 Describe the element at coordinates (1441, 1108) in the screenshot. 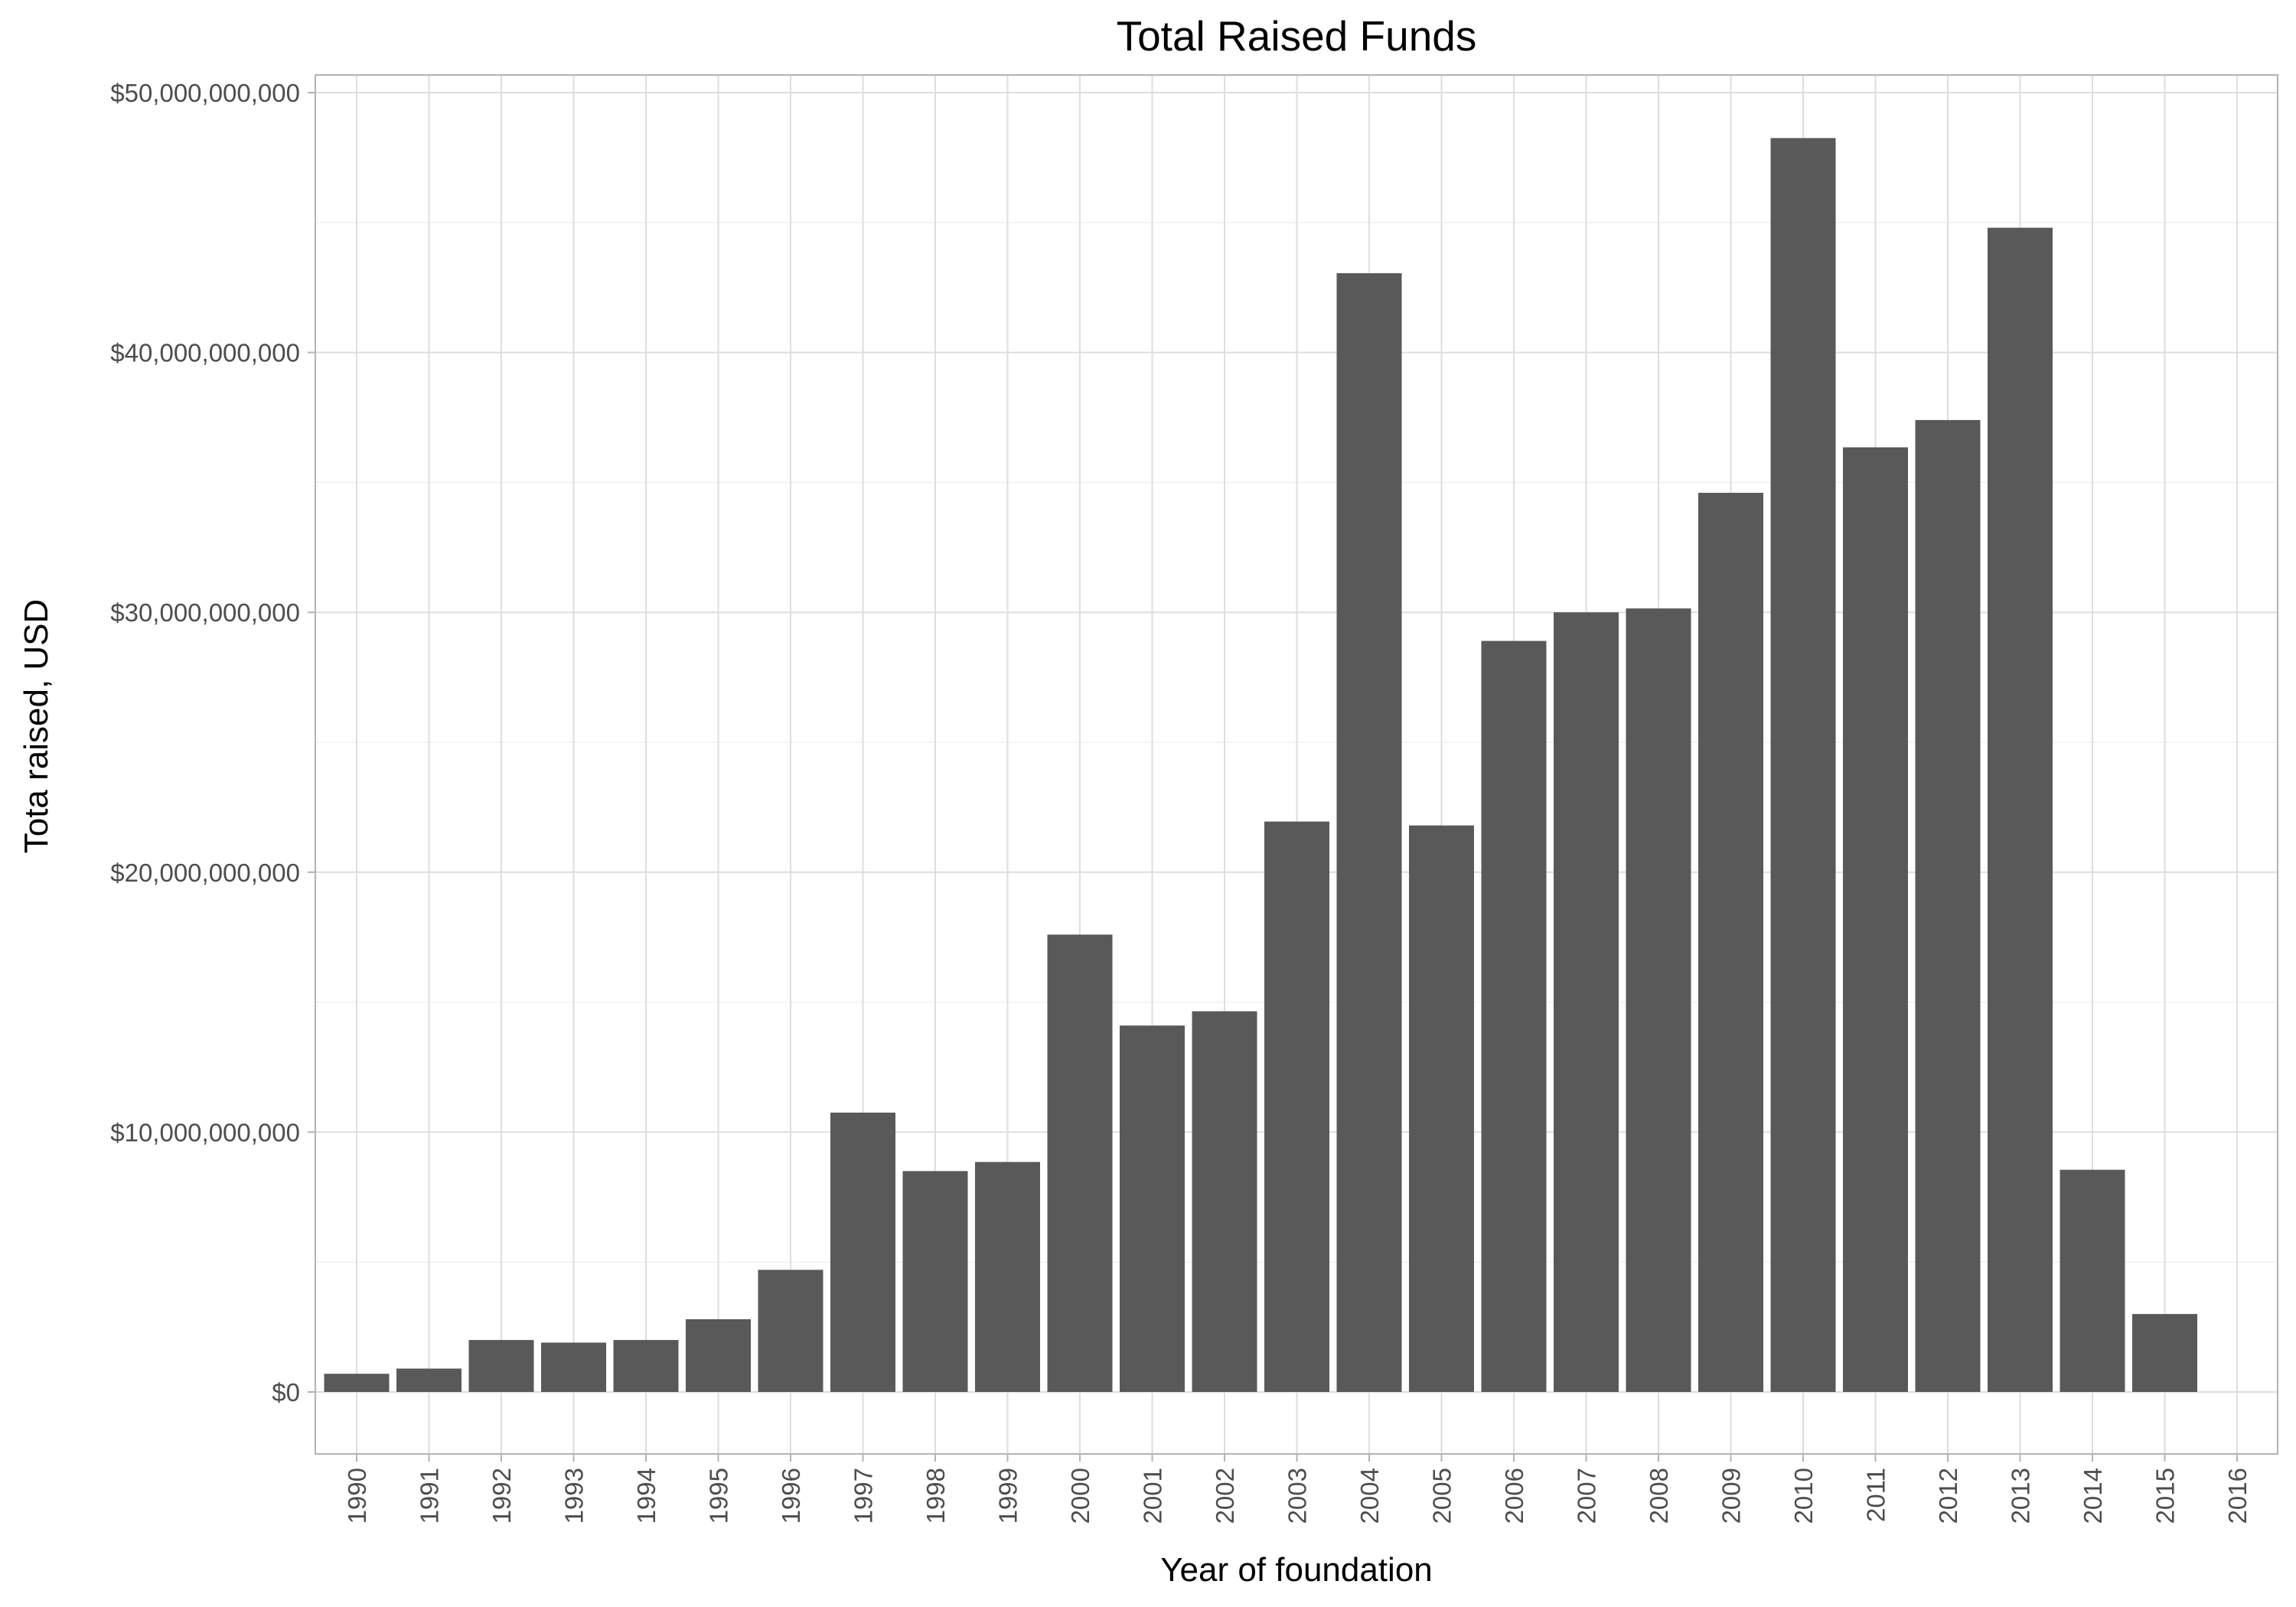

I see `bar-2005` at that location.